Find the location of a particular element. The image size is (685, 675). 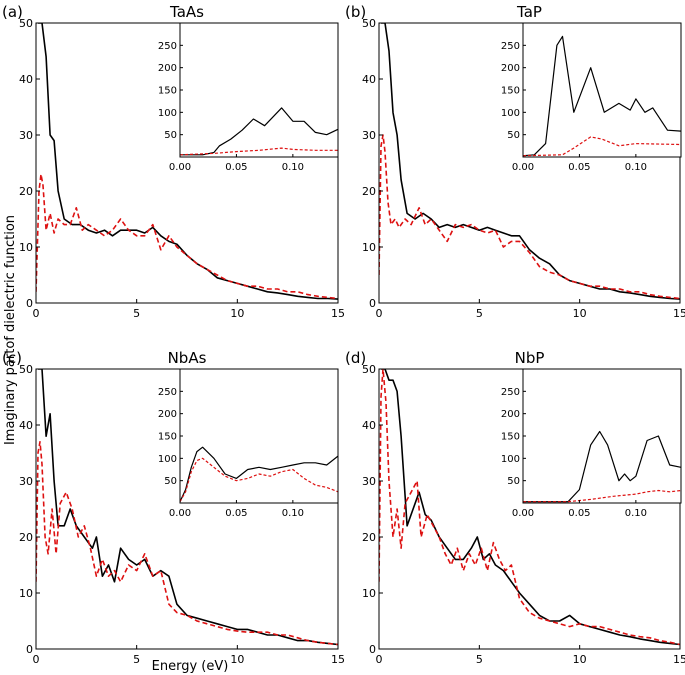

panel3-ytick-label: 40 is located at coordinates (369, 425).